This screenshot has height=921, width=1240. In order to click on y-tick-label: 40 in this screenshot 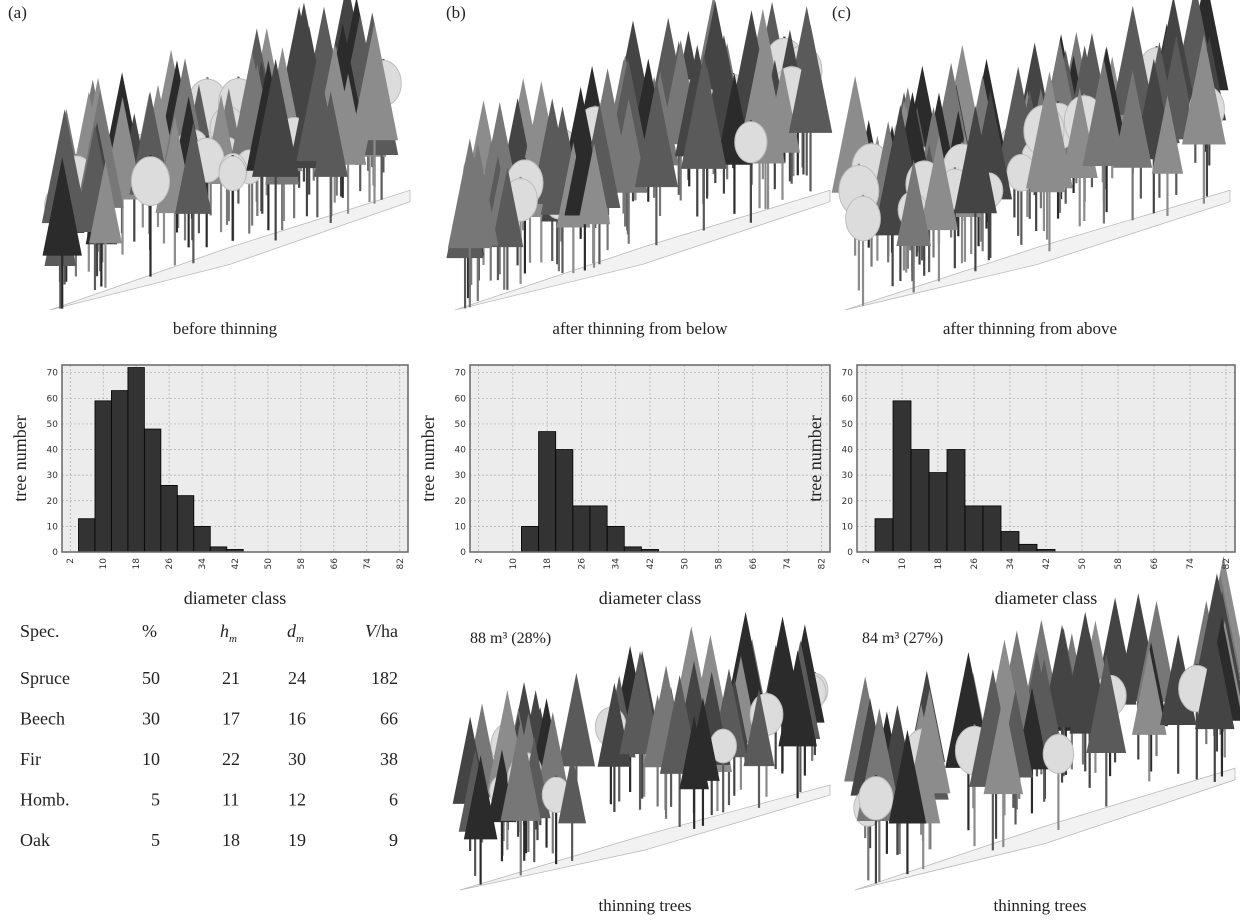, I will do `click(848, 451)`.